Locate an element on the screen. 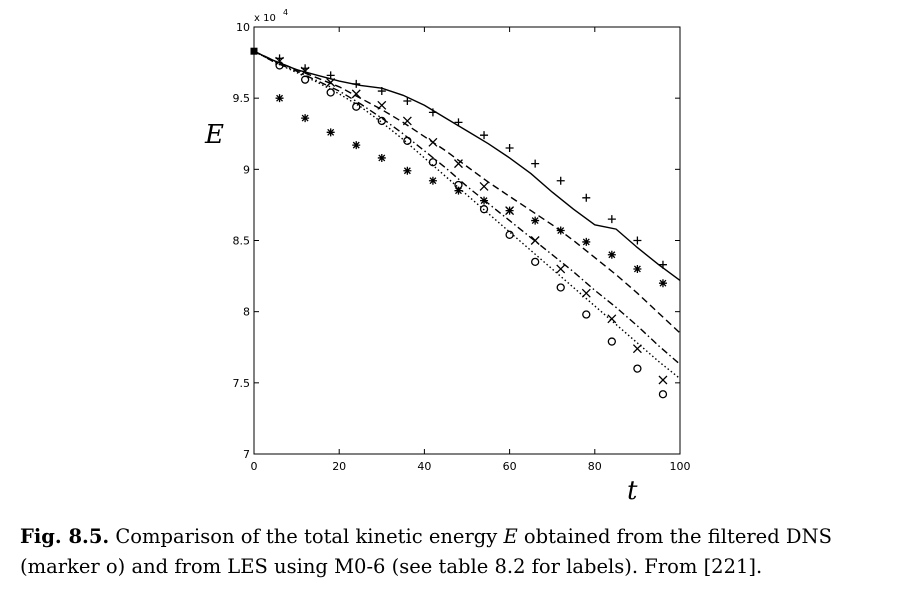 This screenshot has width=900, height=590. x-tick-label: 40 is located at coordinates (424, 466).